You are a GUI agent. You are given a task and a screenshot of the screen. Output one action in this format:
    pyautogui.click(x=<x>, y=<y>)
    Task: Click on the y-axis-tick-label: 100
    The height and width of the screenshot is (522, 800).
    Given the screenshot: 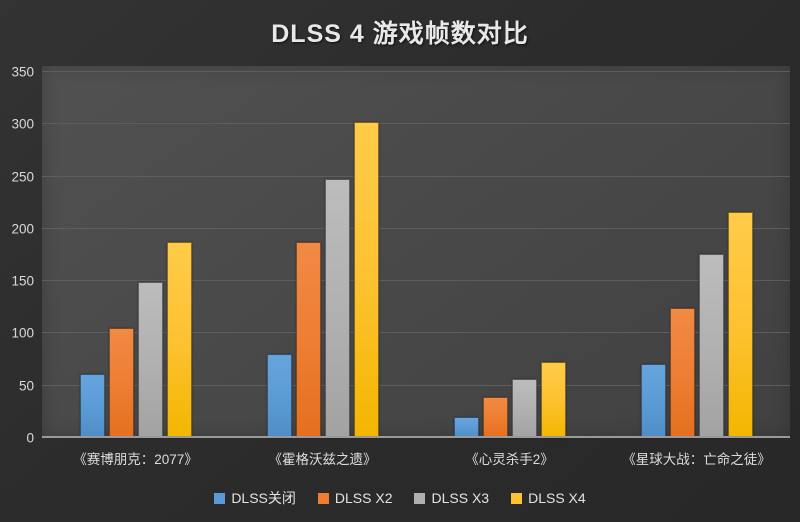 What is the action you would take?
    pyautogui.click(x=22, y=333)
    